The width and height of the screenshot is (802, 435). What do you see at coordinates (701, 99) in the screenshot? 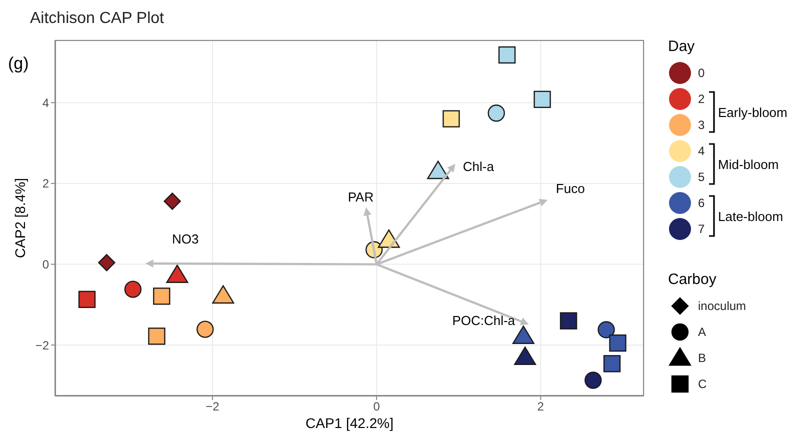
I see `legend-label: 2` at bounding box center [701, 99].